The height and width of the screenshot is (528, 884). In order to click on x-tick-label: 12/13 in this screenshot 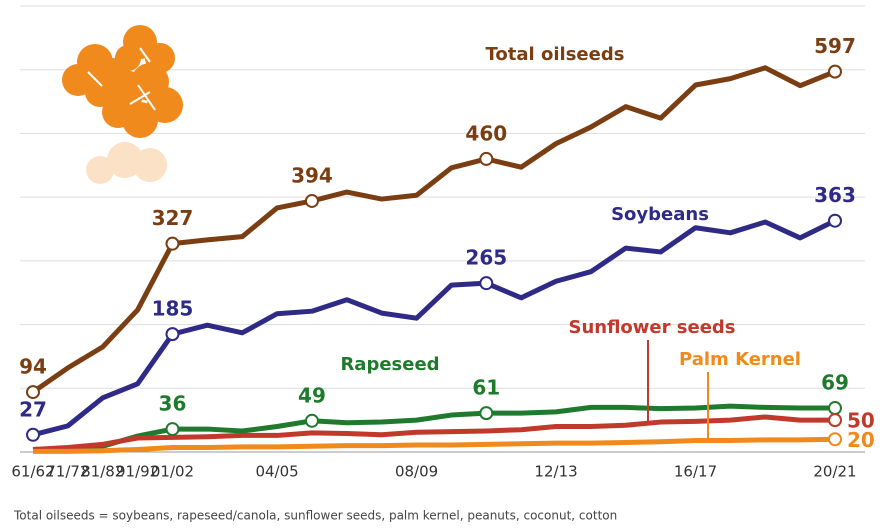, I will do `click(555, 472)`.